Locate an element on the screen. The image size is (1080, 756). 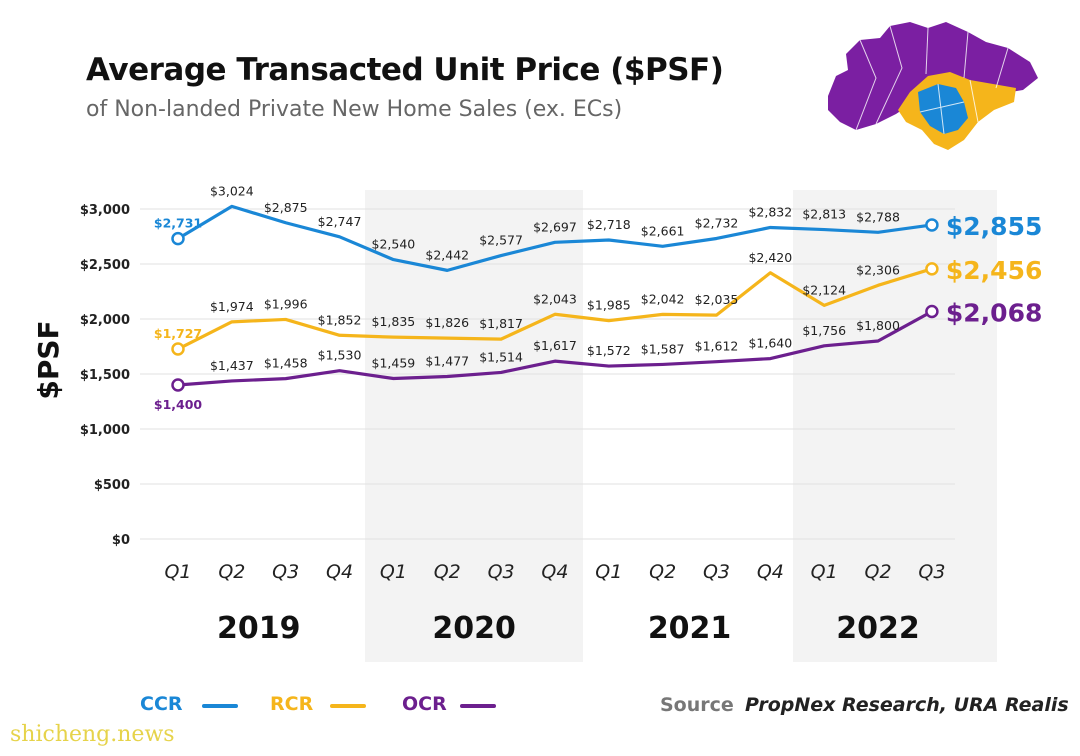
data-label: $3,024 is located at coordinates (232, 190).